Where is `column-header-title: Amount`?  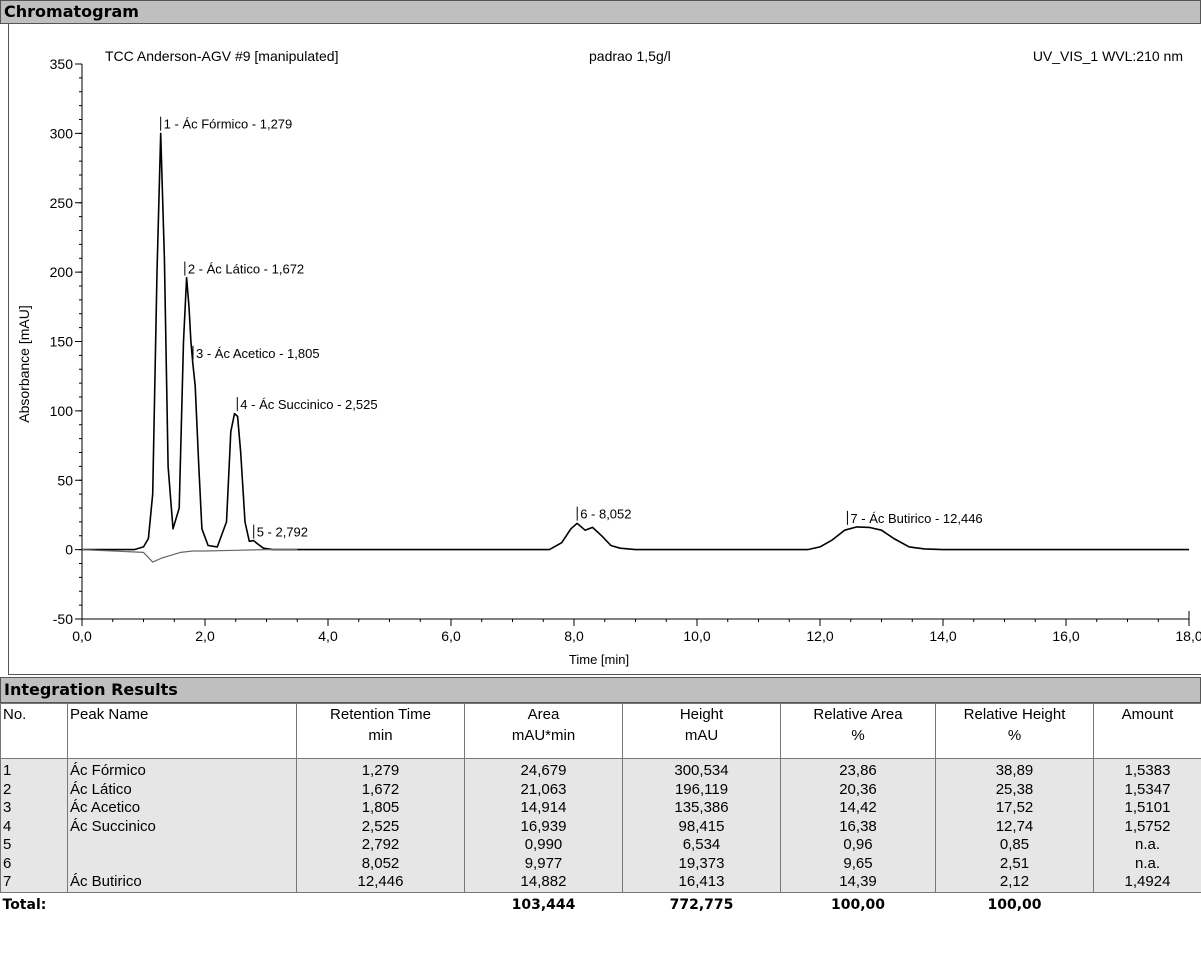 column-header-title: Amount is located at coordinates (1147, 714).